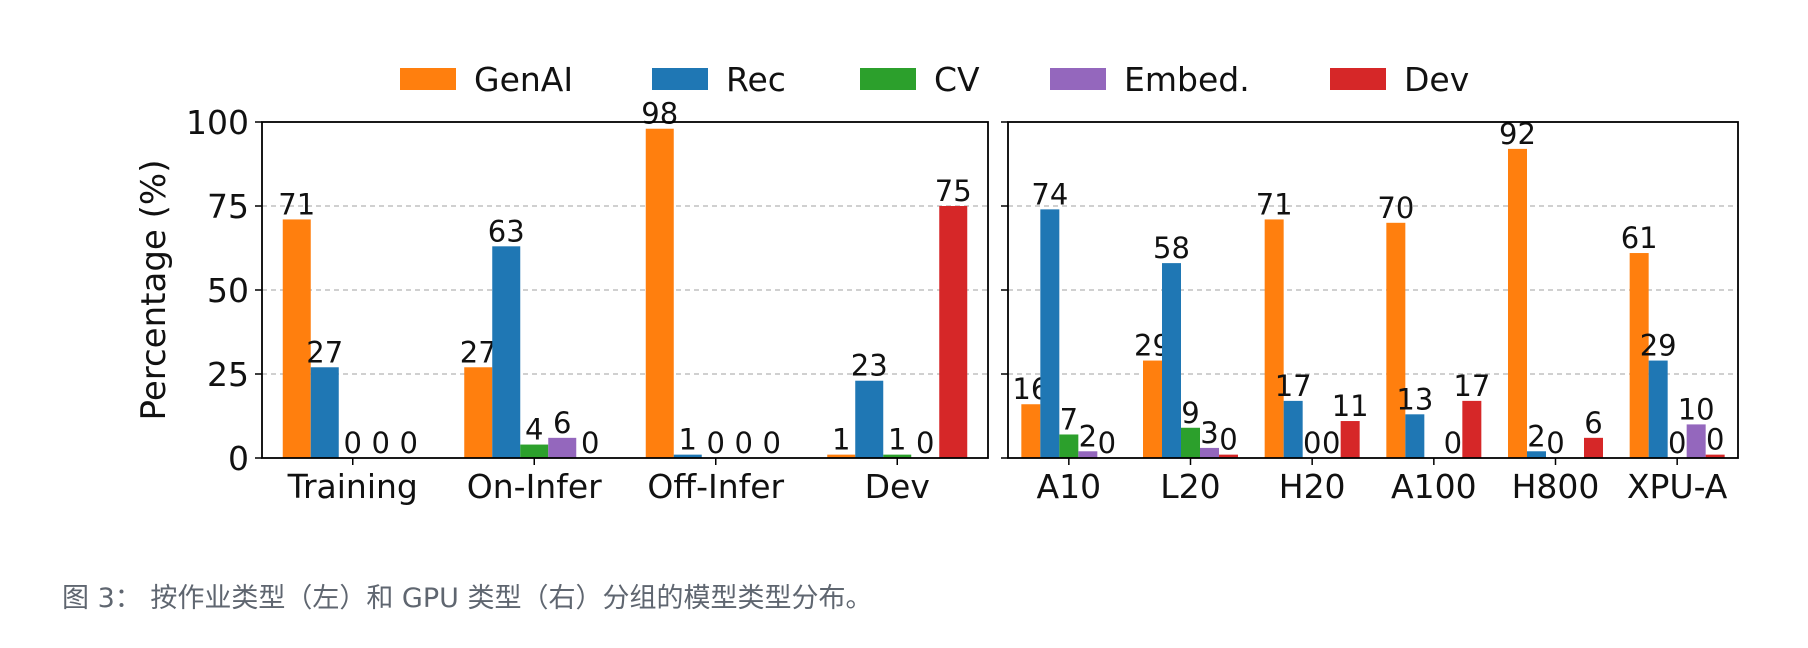 This screenshot has width=1808, height=648. What do you see at coordinates (1049, 194) in the screenshot?
I see `data-label: 74` at bounding box center [1049, 194].